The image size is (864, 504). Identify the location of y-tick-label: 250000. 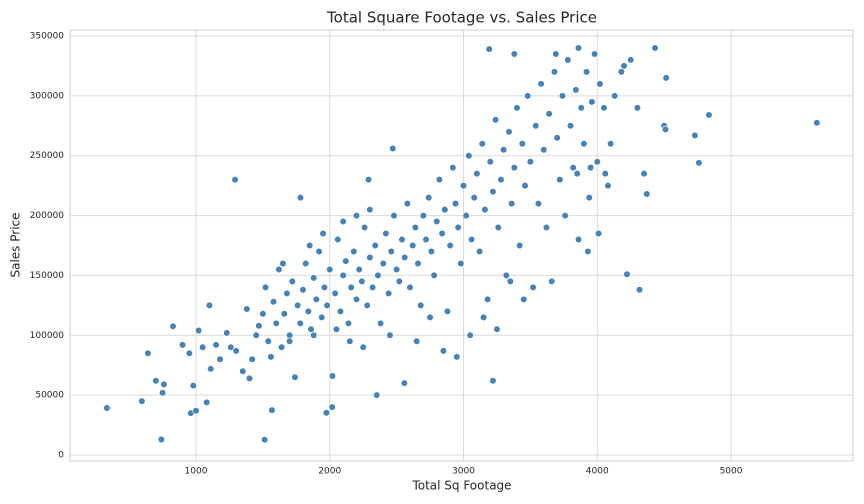
(47, 156).